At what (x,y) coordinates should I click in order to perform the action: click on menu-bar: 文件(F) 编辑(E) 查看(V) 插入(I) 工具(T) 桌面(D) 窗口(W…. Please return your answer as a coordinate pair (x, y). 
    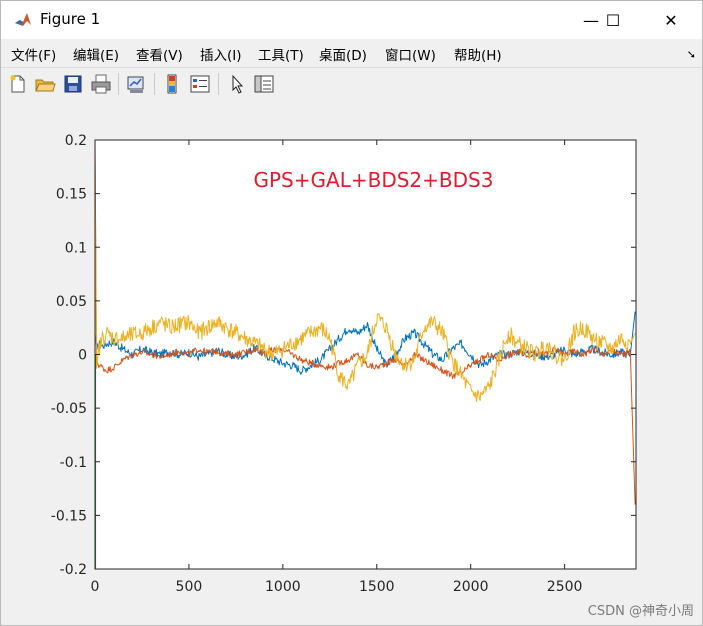
    Looking at the image, I should click on (351, 52).